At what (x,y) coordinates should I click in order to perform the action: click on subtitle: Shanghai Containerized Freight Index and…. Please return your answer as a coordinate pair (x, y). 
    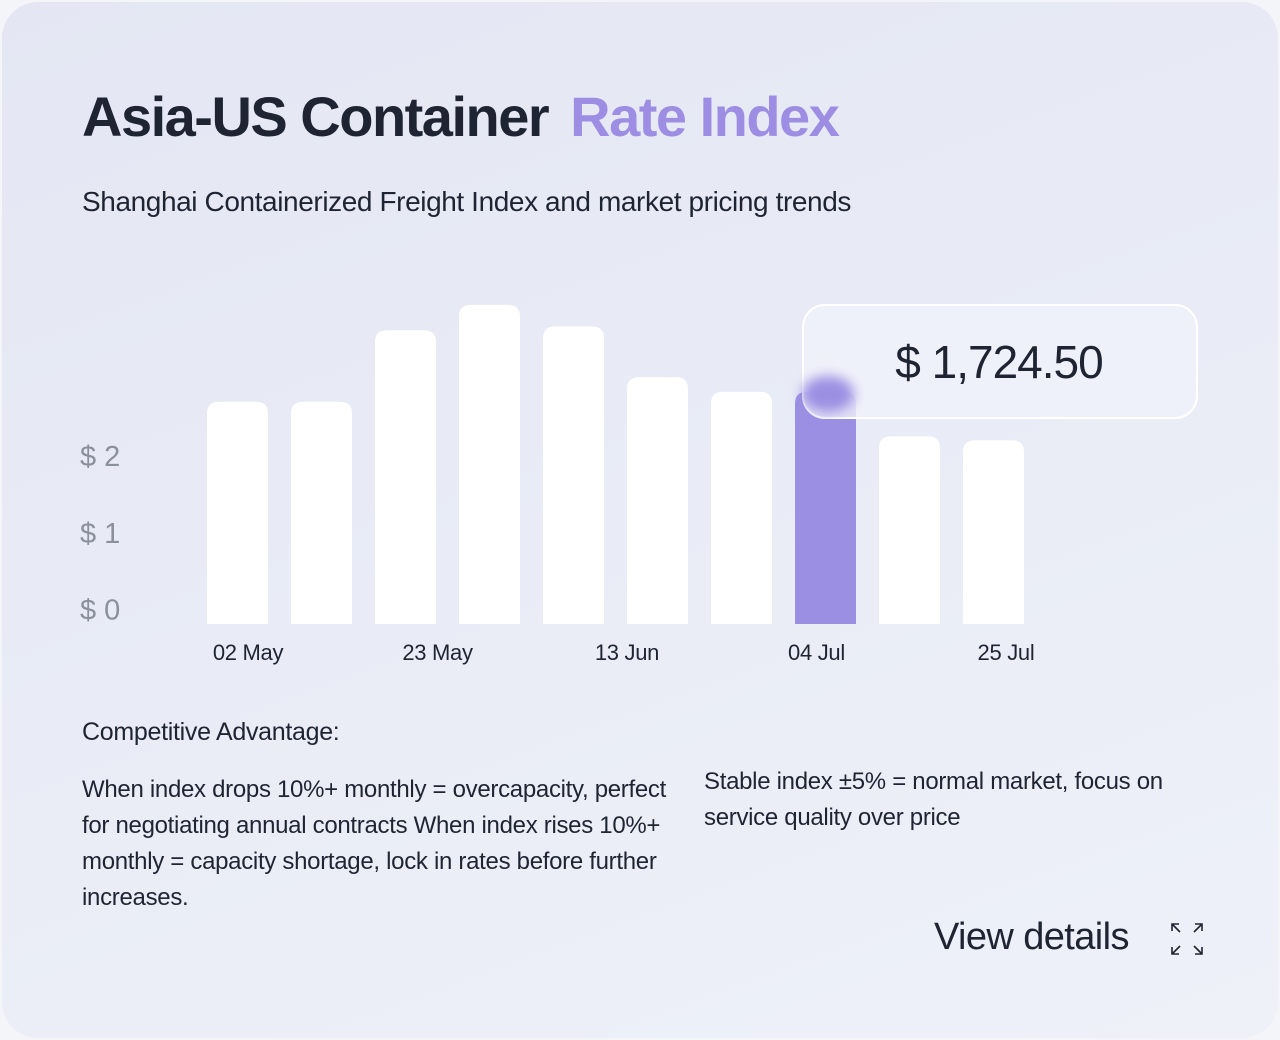
    Looking at the image, I should click on (466, 201).